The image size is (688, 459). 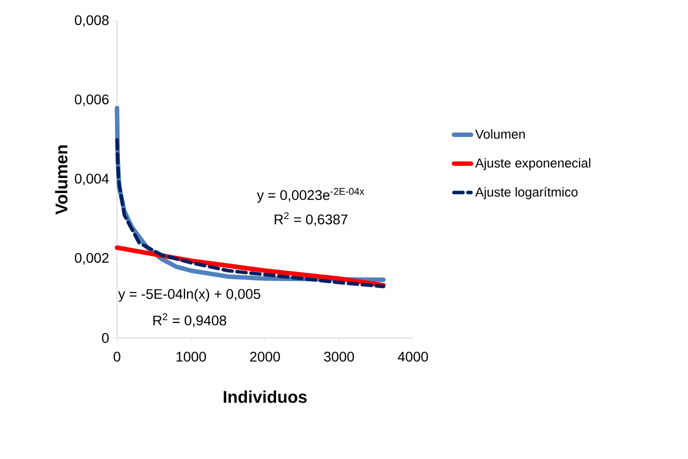 What do you see at coordinates (339, 357) in the screenshot?
I see `x-tick-label: 3000` at bounding box center [339, 357].